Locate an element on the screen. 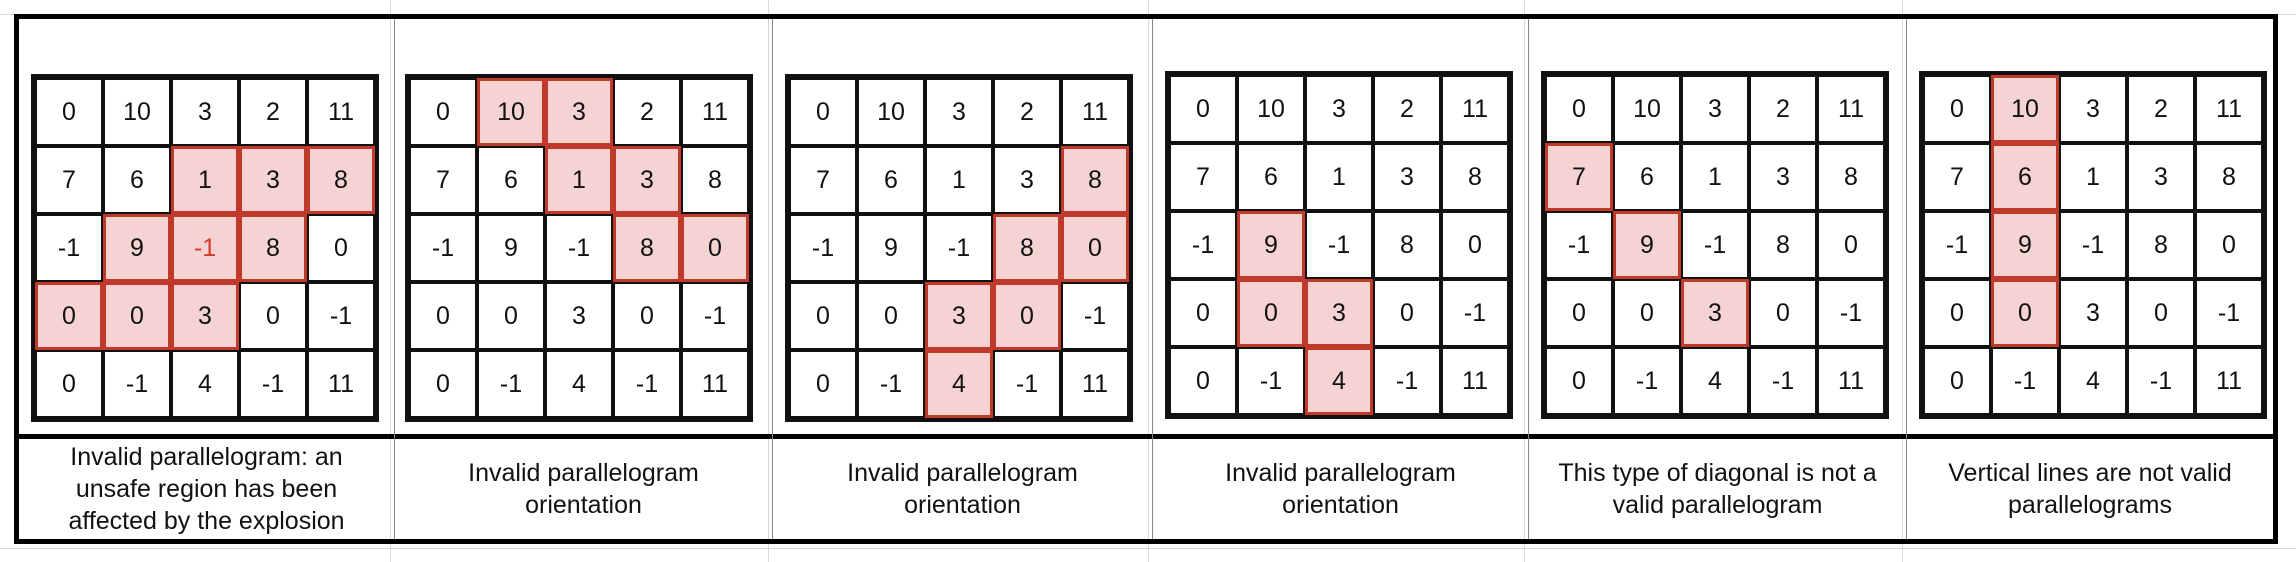 Image resolution: width=2296 pixels, height=562 pixels. panel-caption: Invalid parallelogram orientation is located at coordinates (1340, 486).